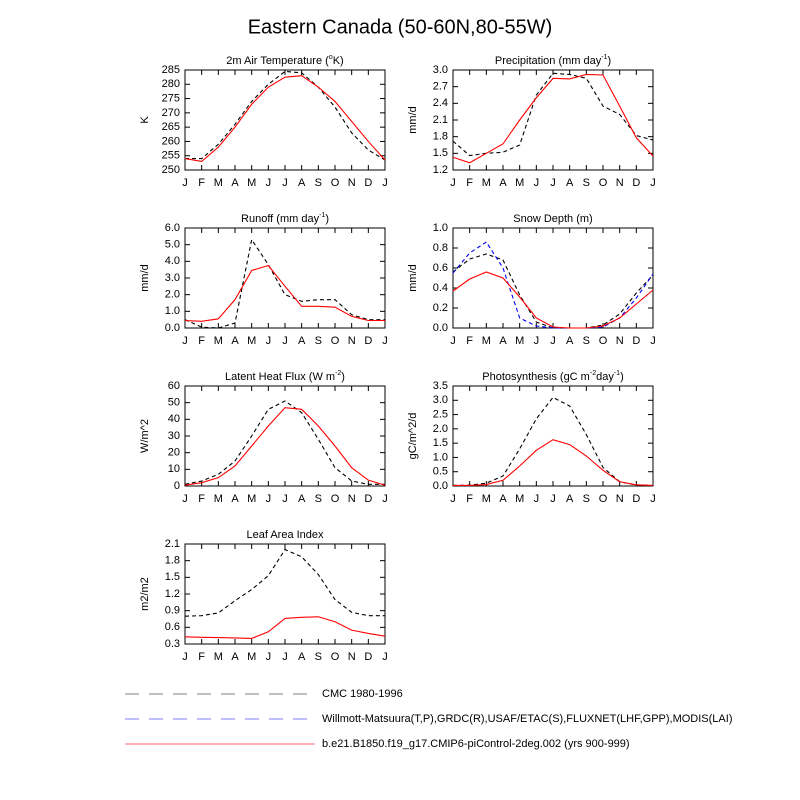  Describe the element at coordinates (338, 61) in the screenshot. I see `title-text: K)` at that location.